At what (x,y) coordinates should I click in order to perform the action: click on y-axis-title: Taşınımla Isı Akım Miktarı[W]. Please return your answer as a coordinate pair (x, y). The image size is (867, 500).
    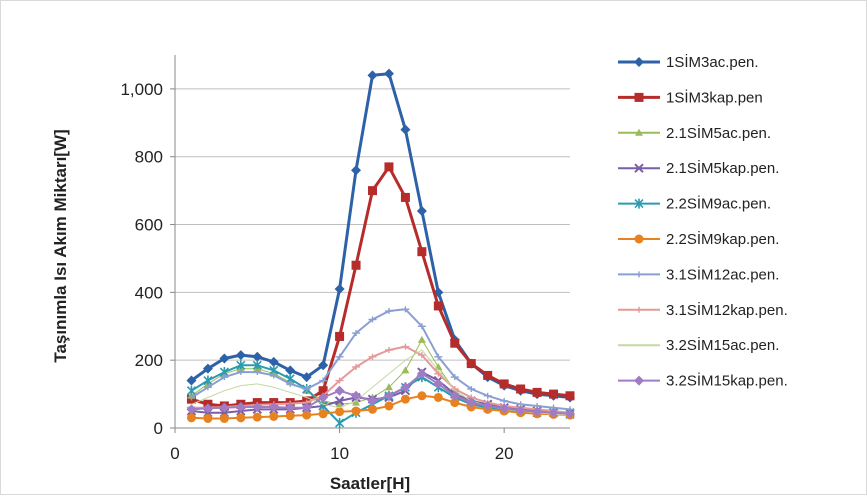
    Looking at the image, I should click on (60, 245).